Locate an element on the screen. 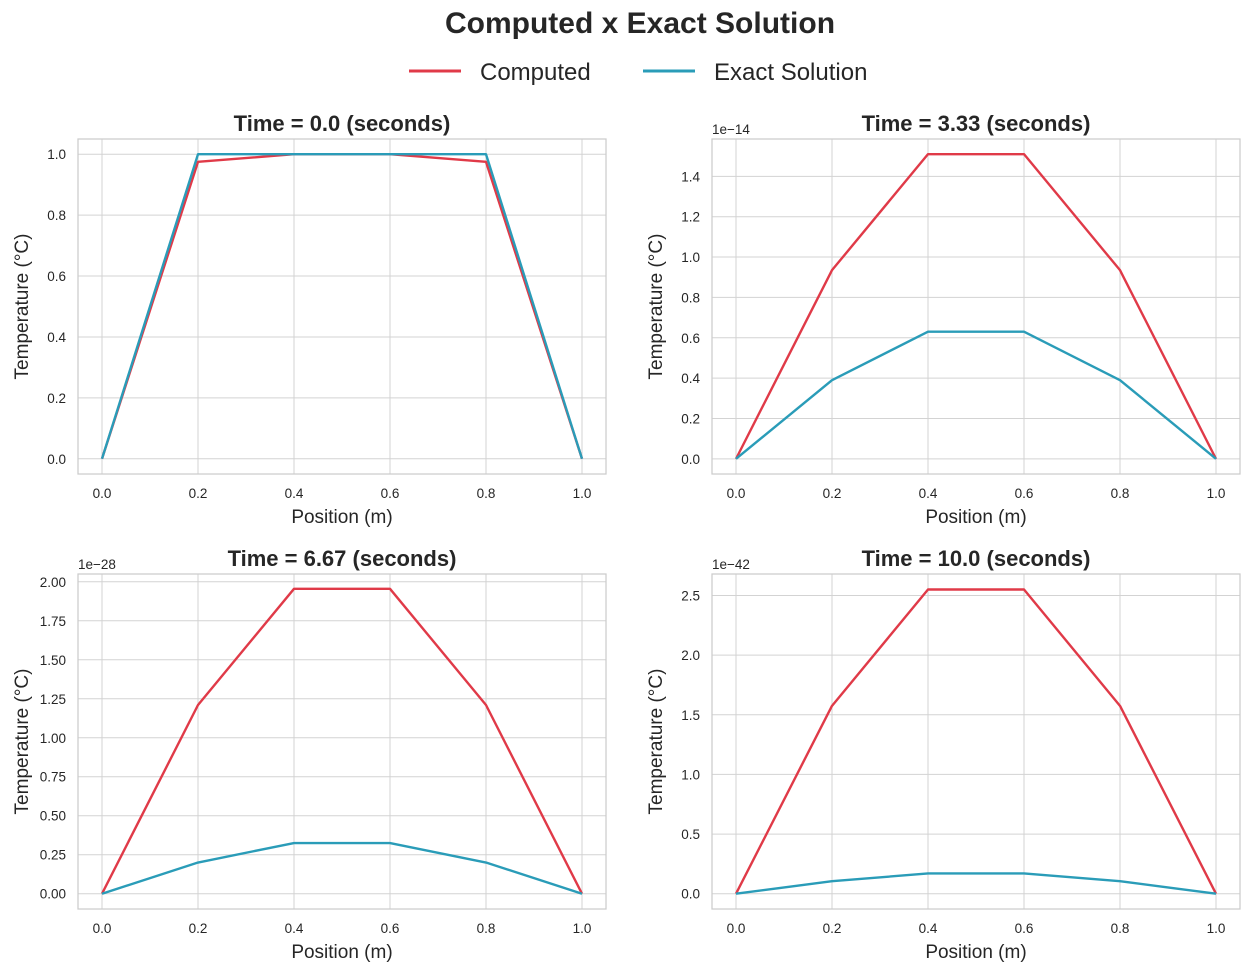  y-tick-label: 1.50 is located at coordinates (53, 660).